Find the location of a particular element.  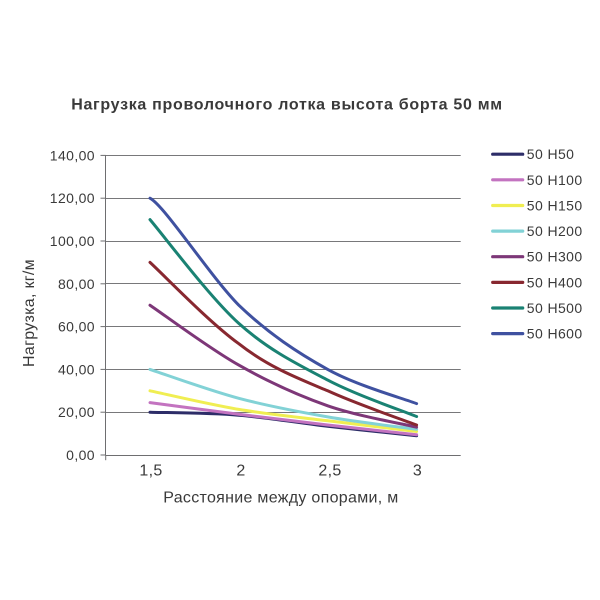

svg-text: 50 H50 is located at coordinates (551, 154).